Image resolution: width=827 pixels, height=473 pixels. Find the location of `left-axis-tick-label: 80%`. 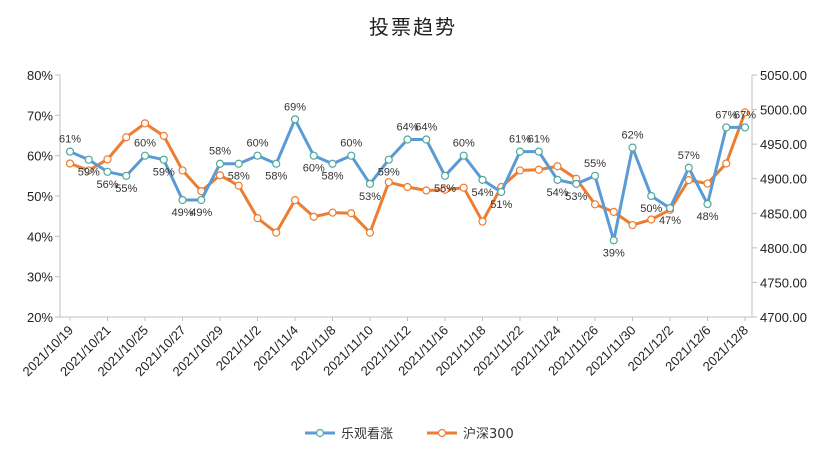

left-axis-tick-label: 80% is located at coordinates (40, 75).